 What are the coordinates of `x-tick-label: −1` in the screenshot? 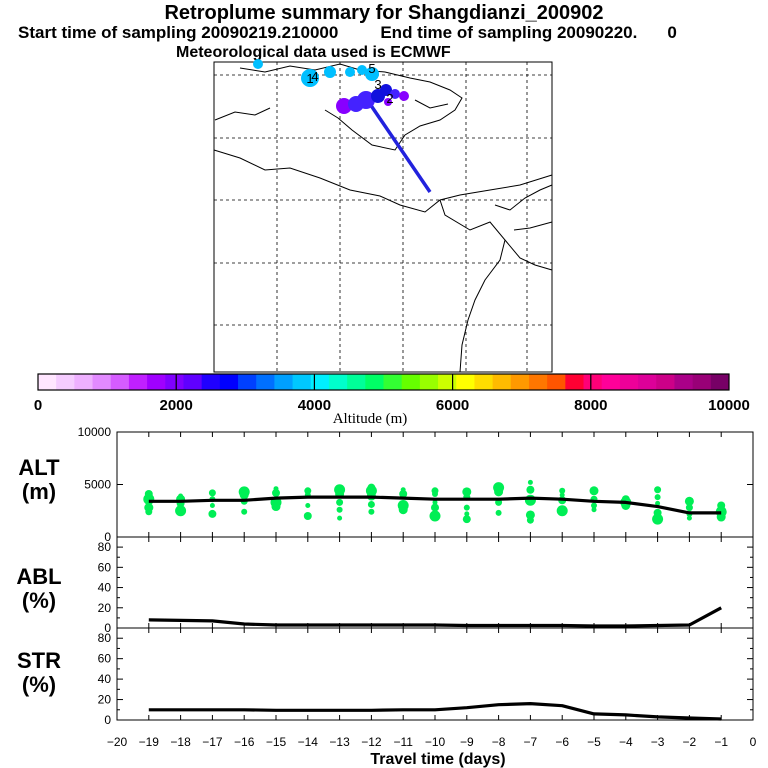 It's located at (721, 742).